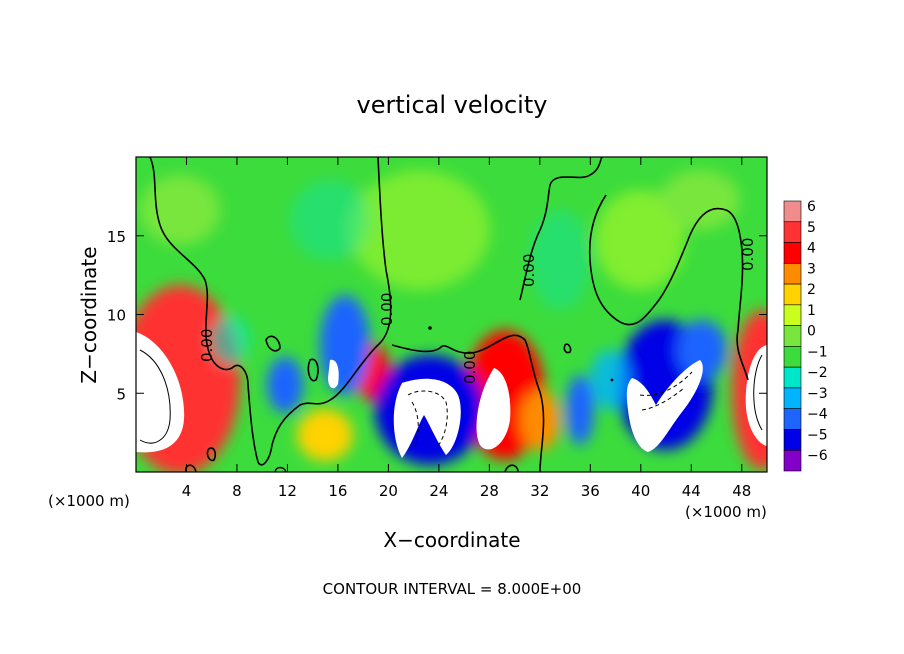 This screenshot has height=654, width=904. I want to click on core-updraft-left, so click(160, 392).